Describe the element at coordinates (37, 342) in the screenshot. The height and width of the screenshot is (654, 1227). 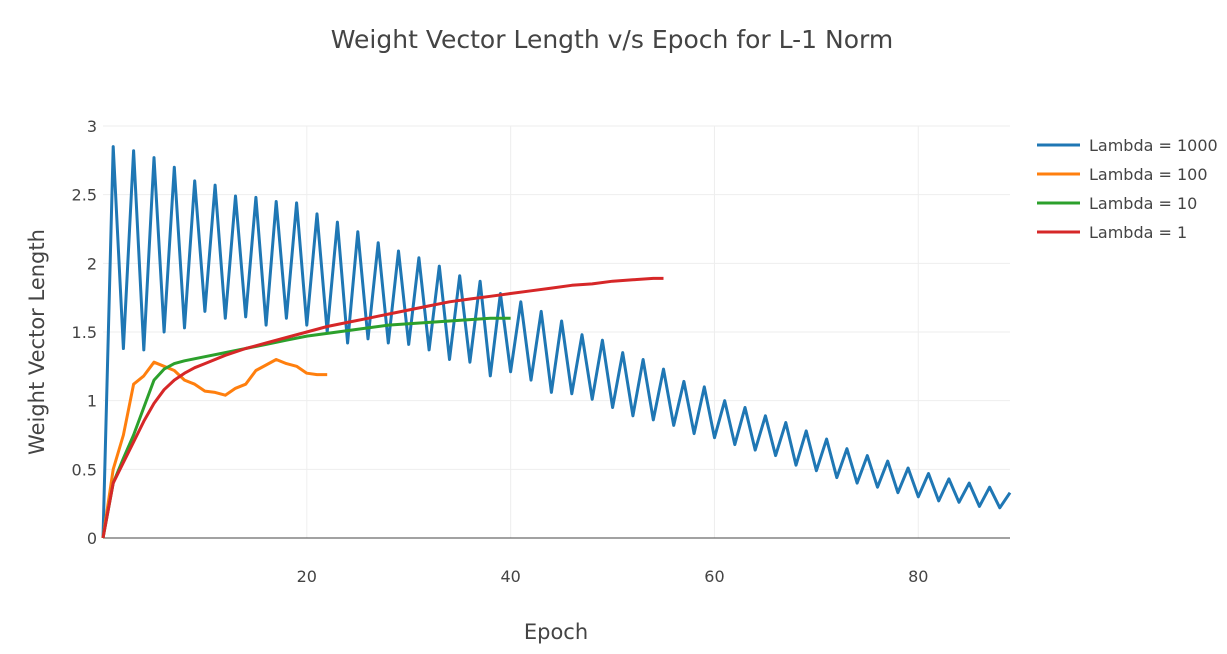
I see `y-axis-label: Weight Vector Length` at that location.